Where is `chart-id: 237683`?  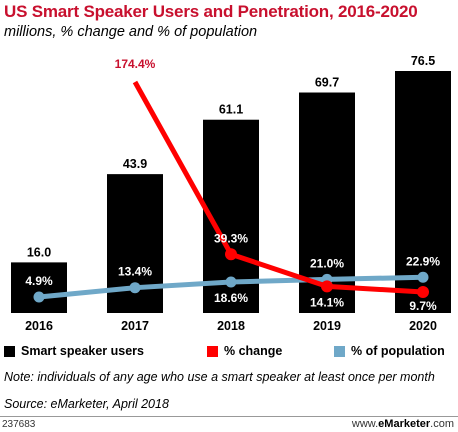
chart-id: 237683 is located at coordinates (19, 424).